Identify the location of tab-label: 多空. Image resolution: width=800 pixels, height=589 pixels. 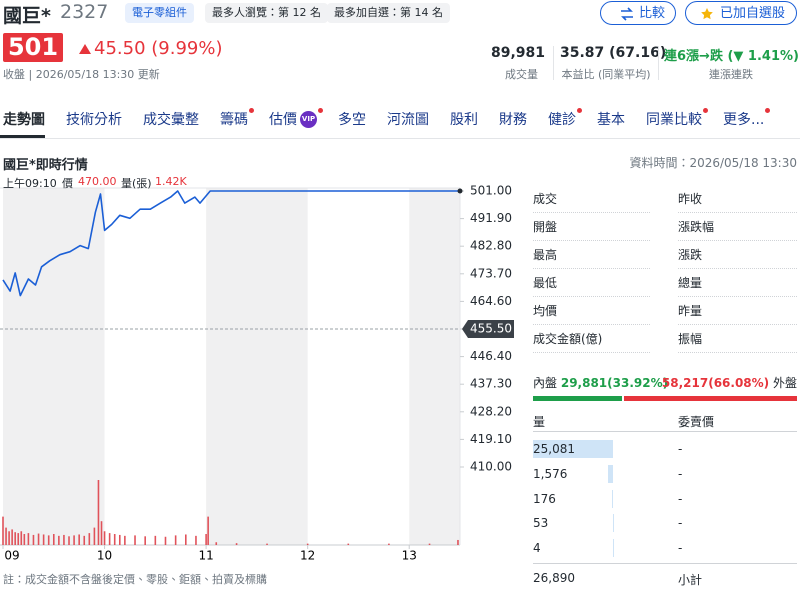
(352, 120).